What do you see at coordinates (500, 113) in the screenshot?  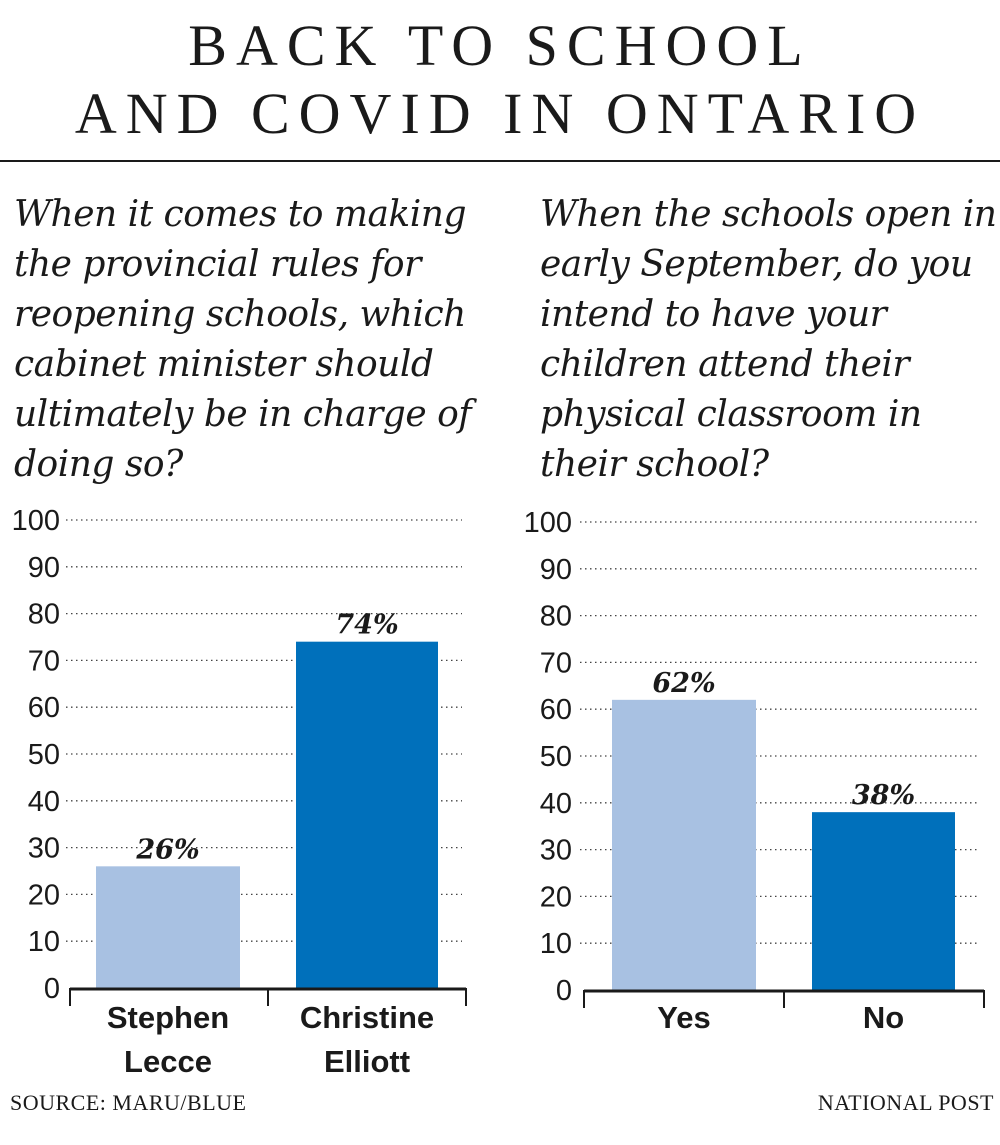 I see `title-line-2: AND COVID IN ONTARIO` at bounding box center [500, 113].